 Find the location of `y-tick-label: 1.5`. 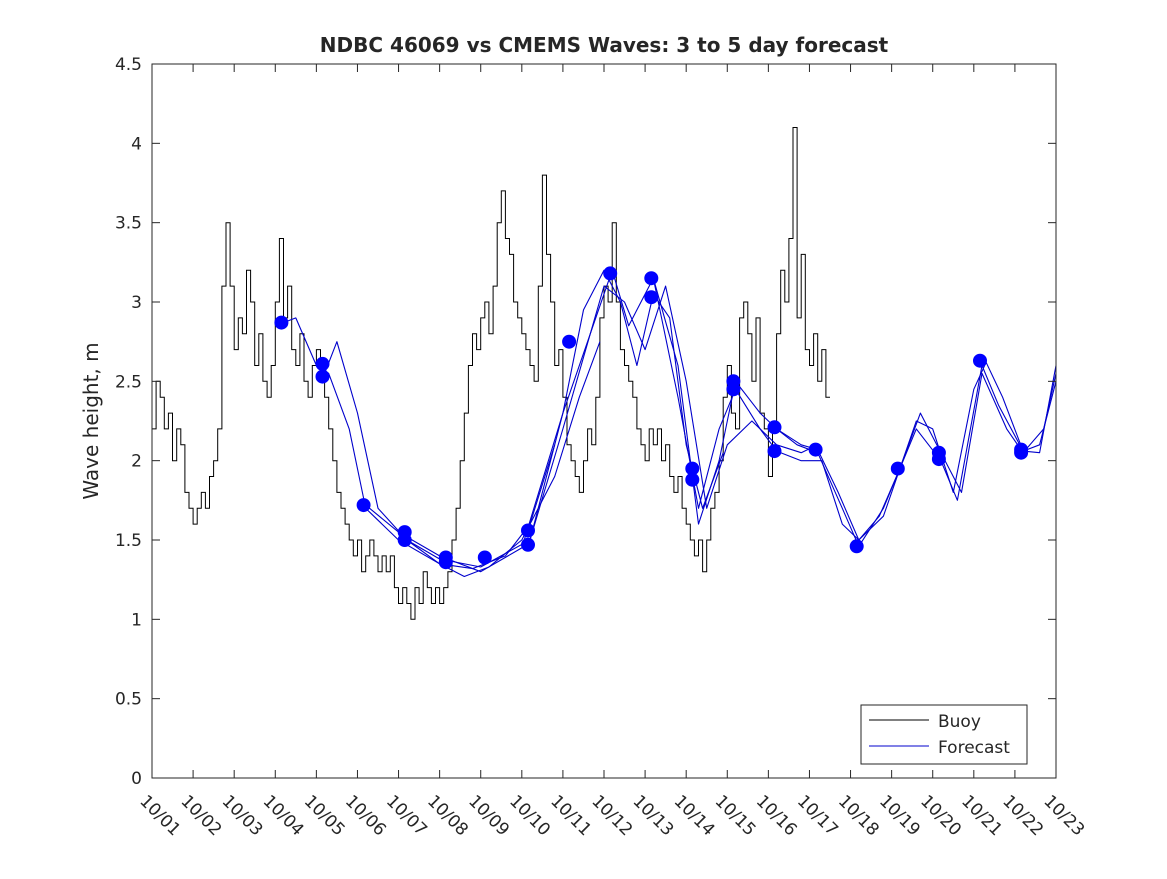

y-tick-label: 1.5 is located at coordinates (128, 541).